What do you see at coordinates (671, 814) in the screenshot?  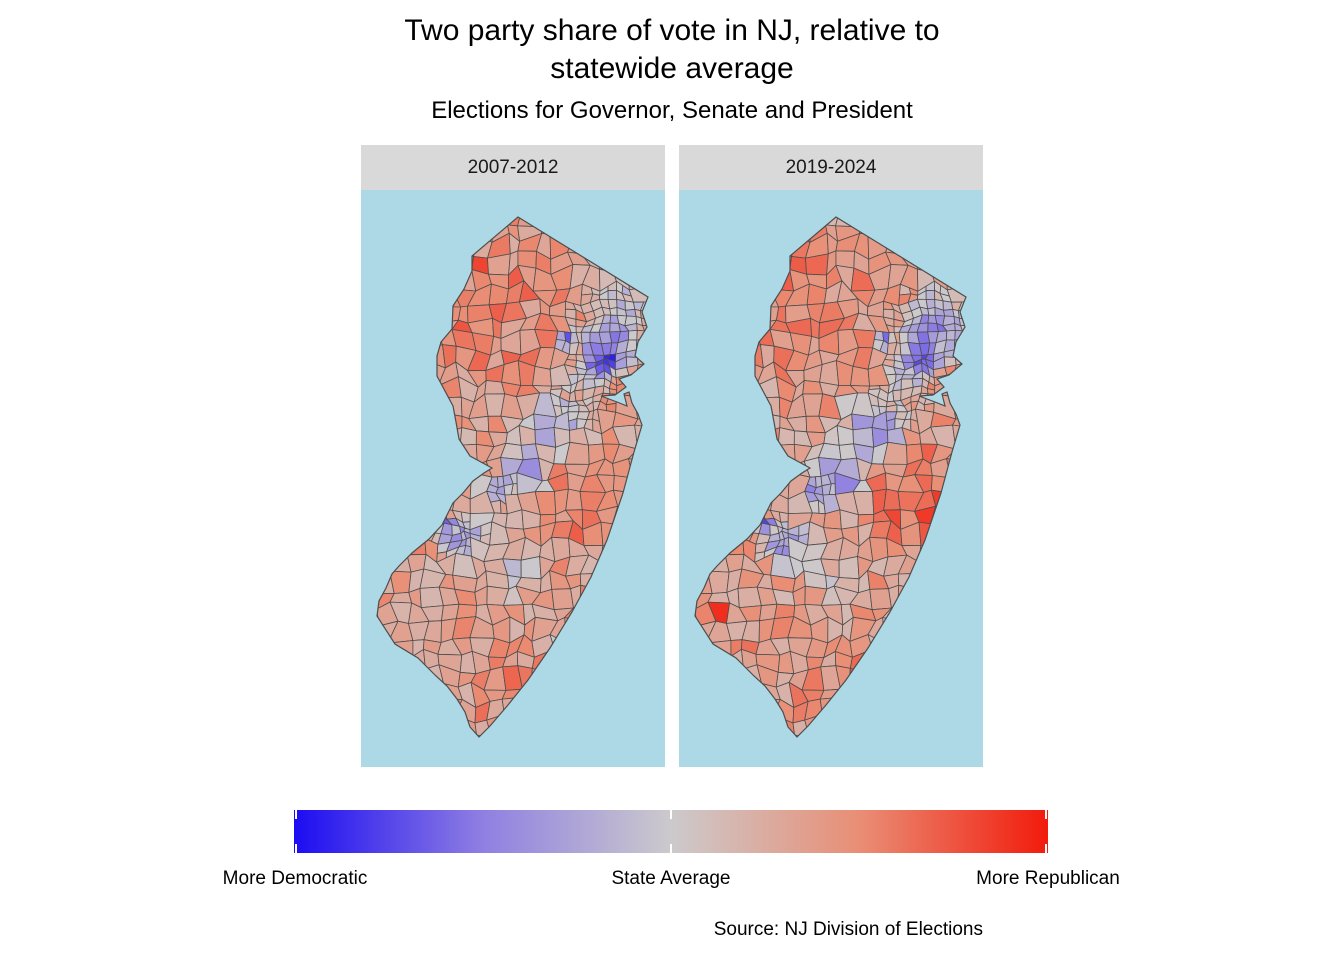 I see `legend-tick-center-top` at bounding box center [671, 814].